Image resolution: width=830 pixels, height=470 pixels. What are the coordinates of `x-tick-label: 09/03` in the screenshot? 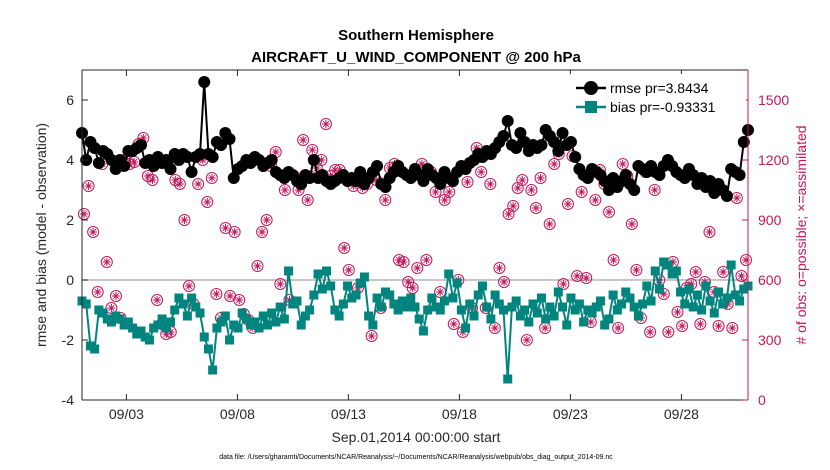 It's located at (126, 414).